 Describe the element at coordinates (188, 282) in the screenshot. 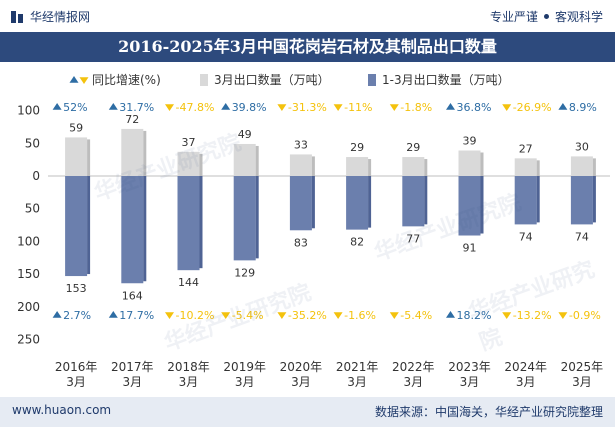

I see `data-label-q1: 144` at that location.